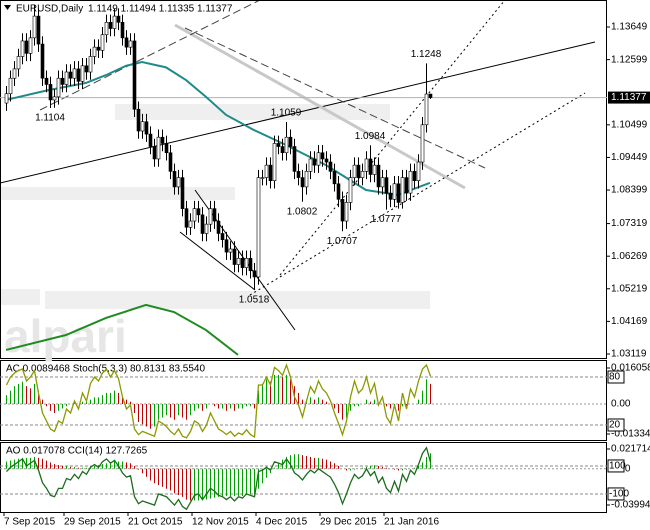 The image size is (650, 530). What do you see at coordinates (619, 494) in the screenshot?
I see `level-label: -100` at bounding box center [619, 494].